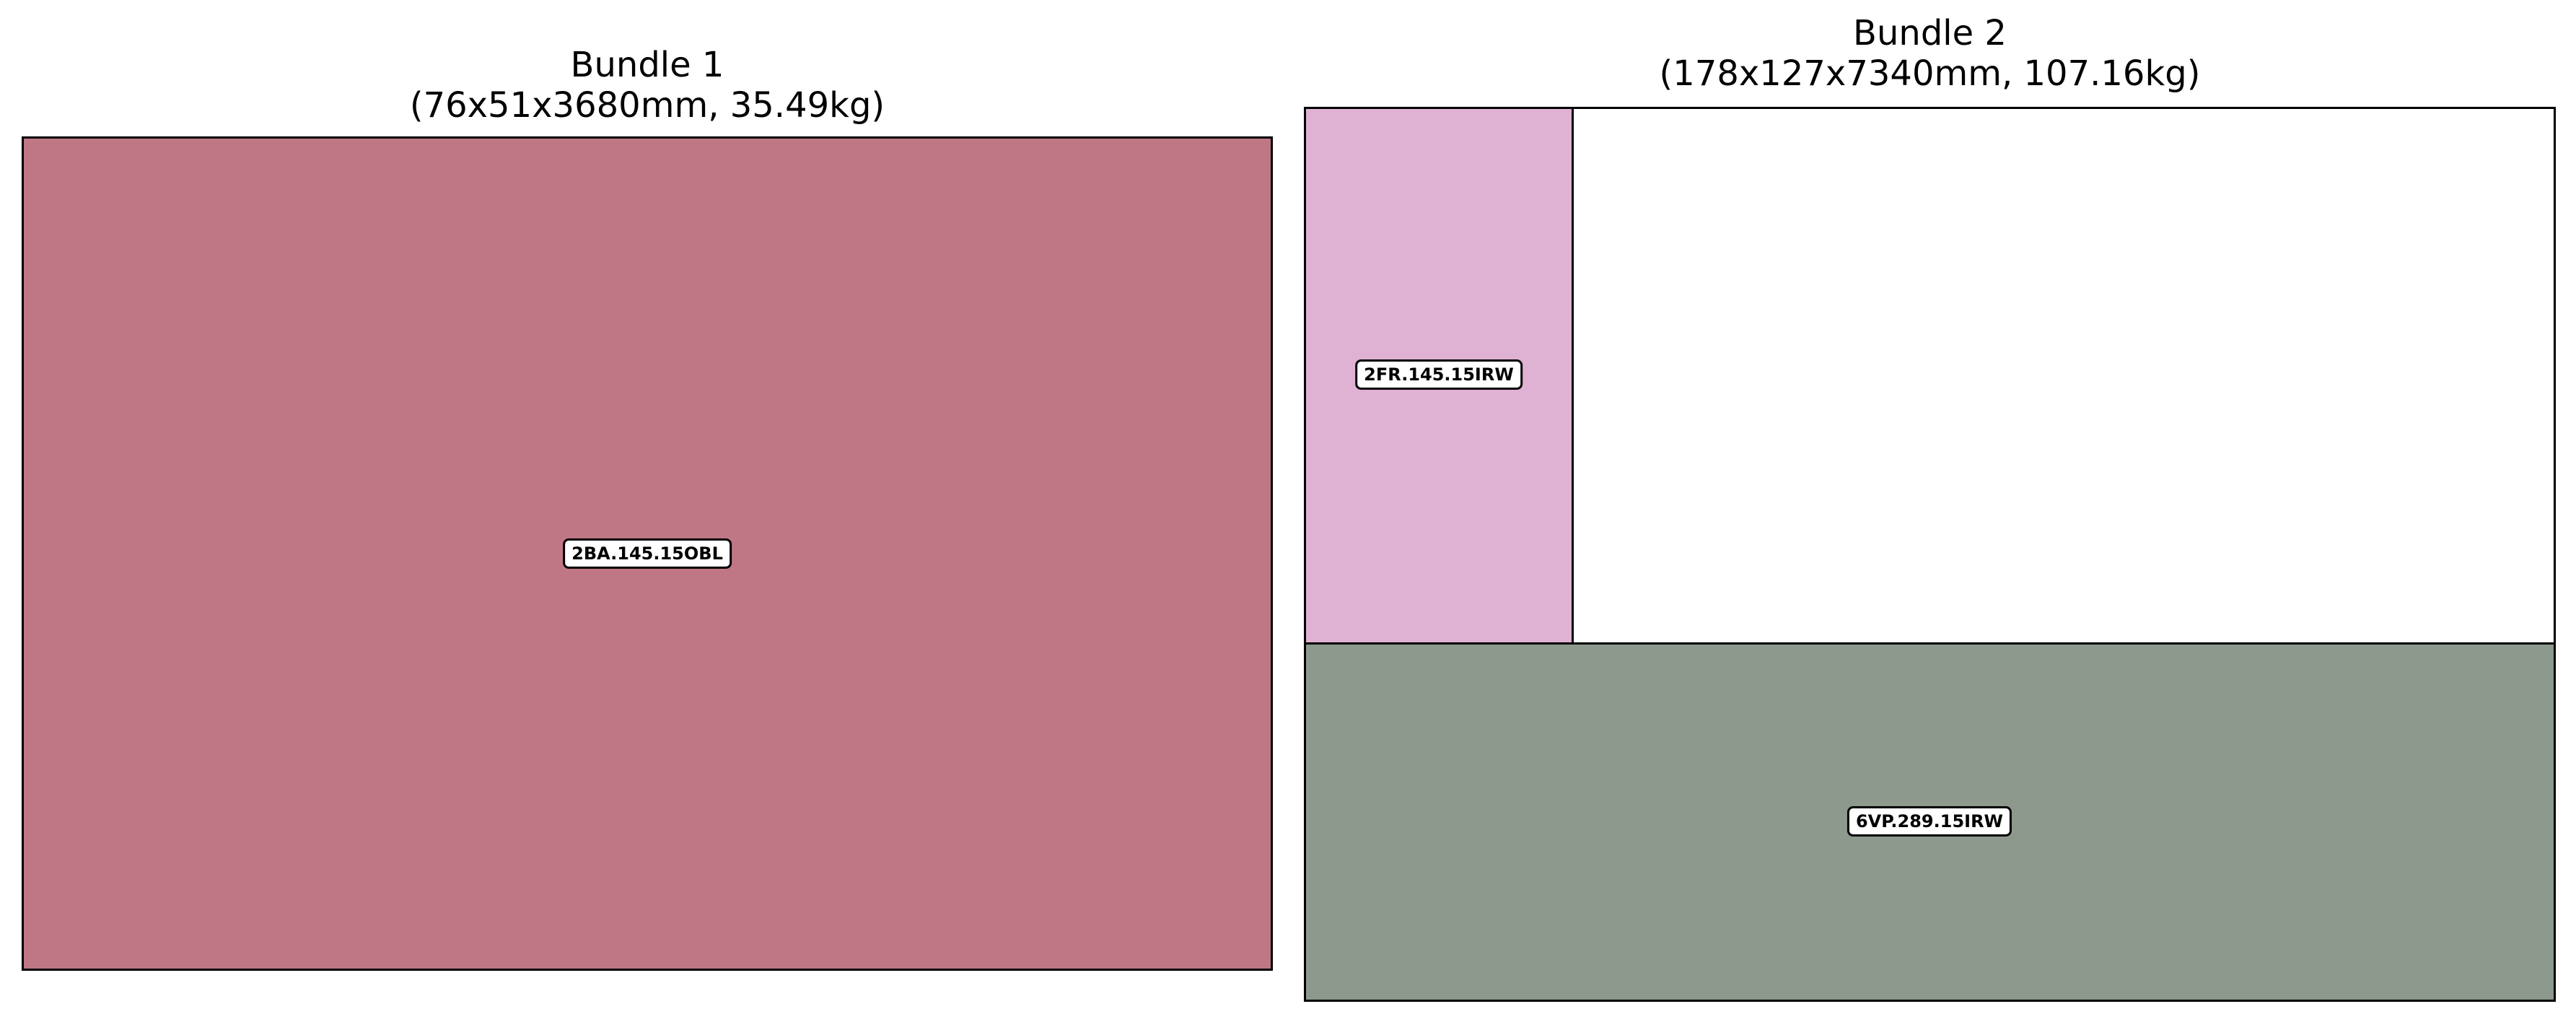 The image size is (2576, 1022). I want to click on bundle-1-title: Bundle 1 (76x51x3680mm, 35.49kg), so click(647, 85).